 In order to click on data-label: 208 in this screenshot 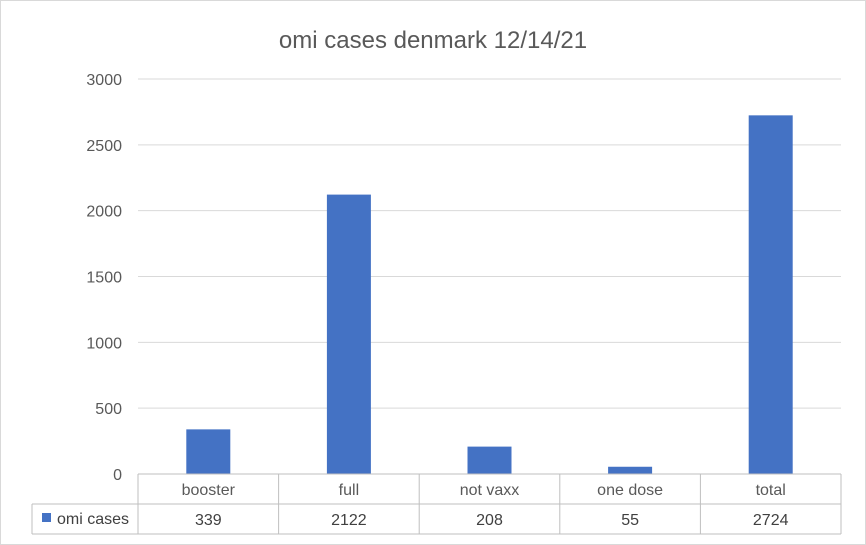, I will do `click(489, 520)`.